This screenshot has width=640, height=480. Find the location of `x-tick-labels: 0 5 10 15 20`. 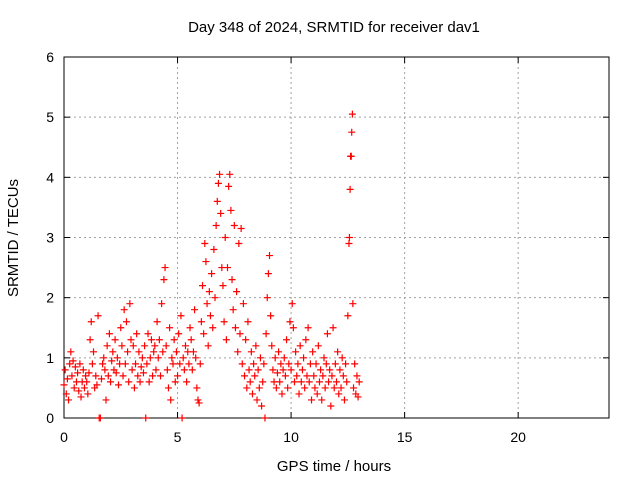

x-tick-labels: 0 5 10 15 20 is located at coordinates (293, 437).